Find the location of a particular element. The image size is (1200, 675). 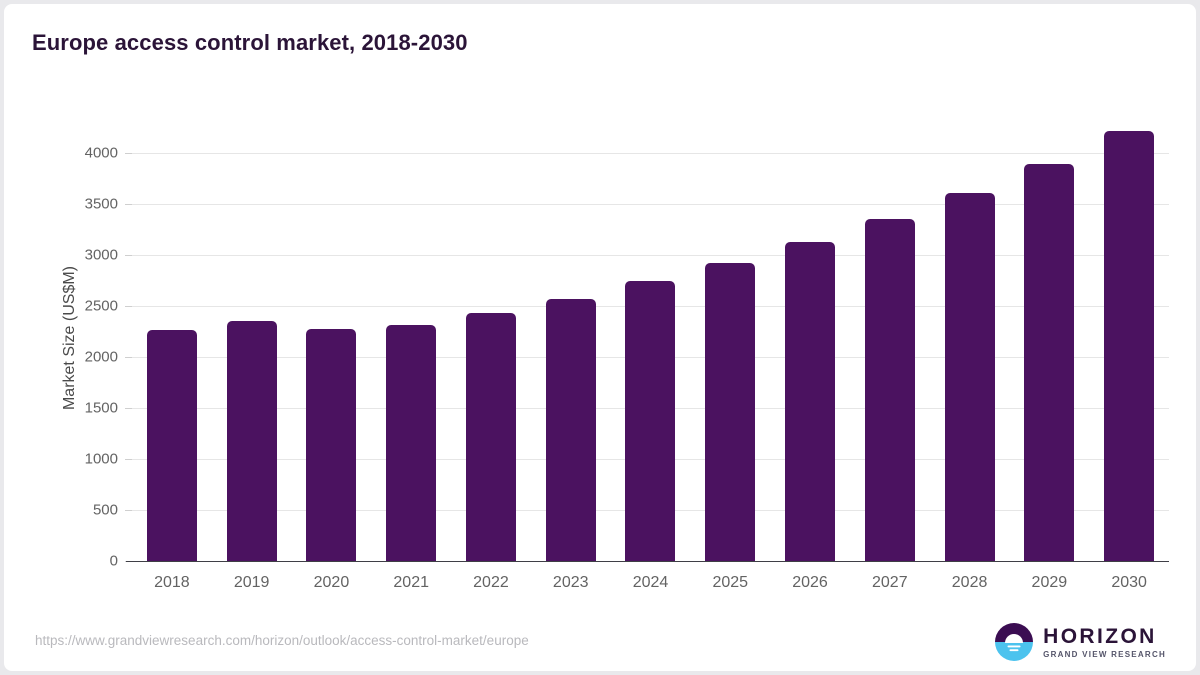

y-tick-label: 1000 is located at coordinates (101, 459).